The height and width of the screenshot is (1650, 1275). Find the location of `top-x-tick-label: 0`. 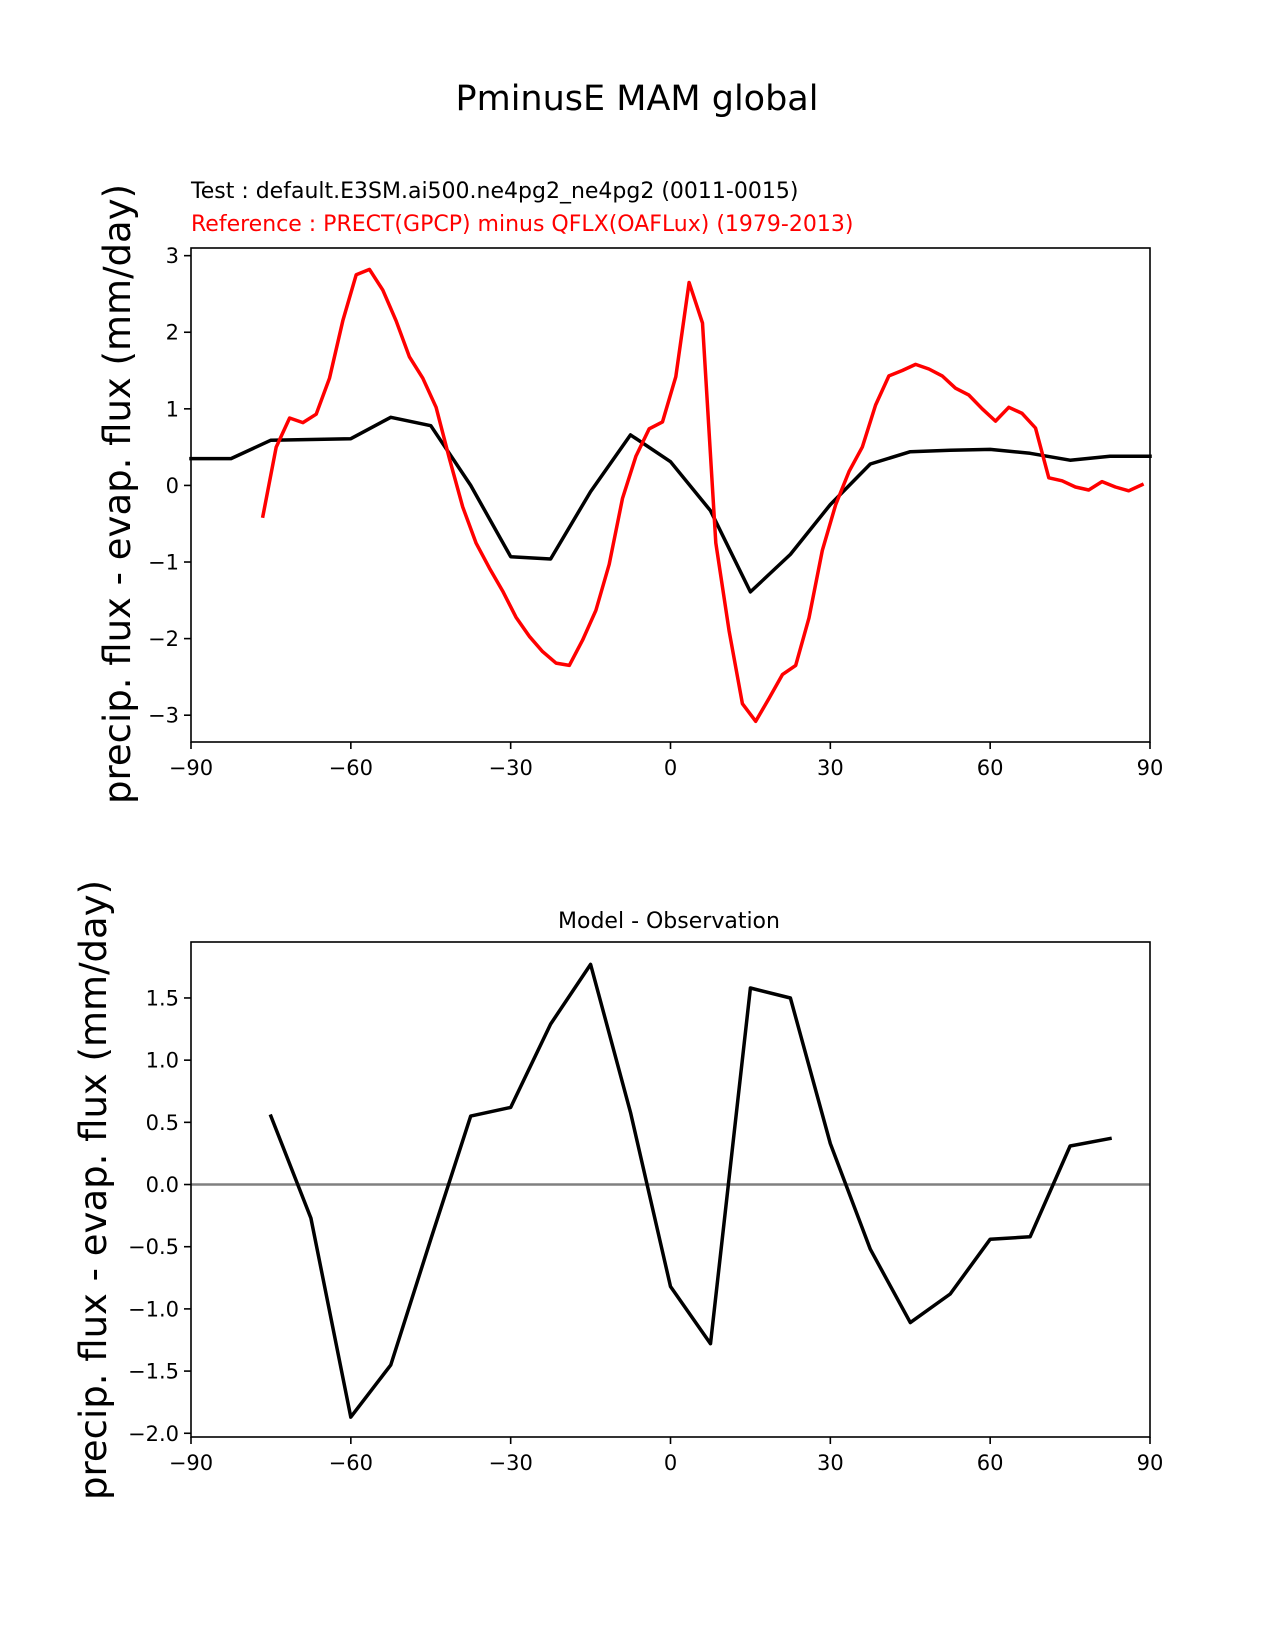

top-x-tick-label: 0 is located at coordinates (670, 768).